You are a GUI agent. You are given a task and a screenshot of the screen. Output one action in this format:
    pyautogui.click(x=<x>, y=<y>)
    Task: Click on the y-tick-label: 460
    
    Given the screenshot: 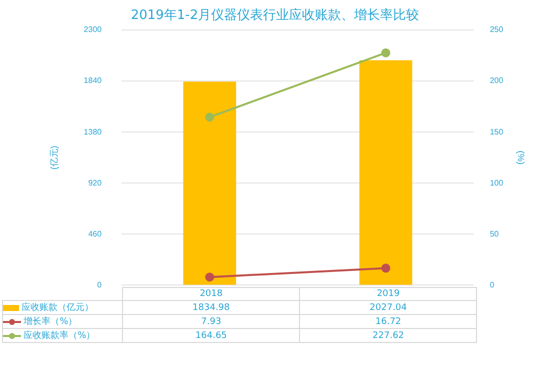 What is the action you would take?
    pyautogui.click(x=95, y=233)
    